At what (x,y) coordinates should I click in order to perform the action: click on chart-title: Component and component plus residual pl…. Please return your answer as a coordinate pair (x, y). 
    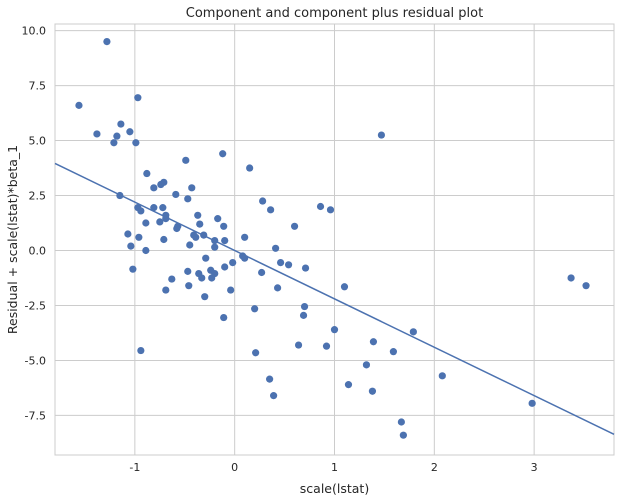
    Looking at the image, I should click on (334, 13).